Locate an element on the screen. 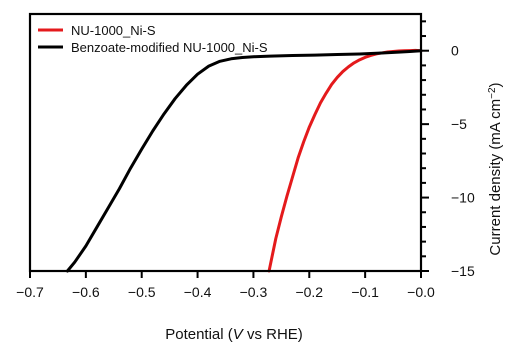 The height and width of the screenshot is (346, 515). x-tick-label: −0.6 is located at coordinates (86, 292).